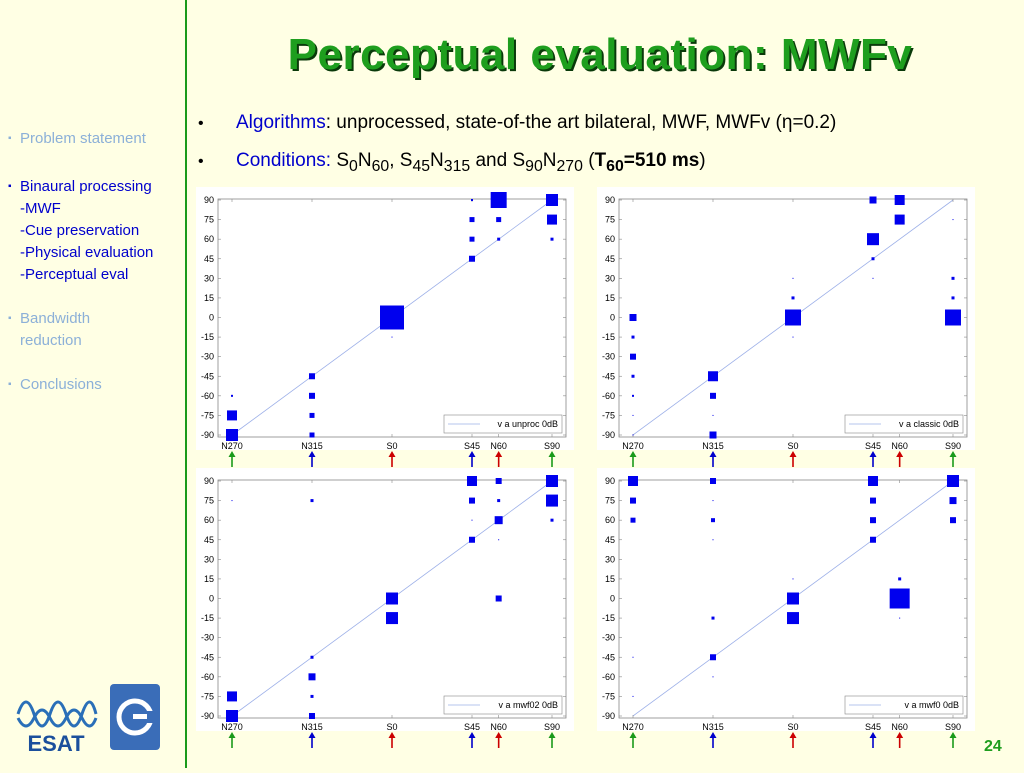  Describe the element at coordinates (87, 252) in the screenshot. I see `sidebar-item-physical-evaluation: -Physical evaluation` at that location.